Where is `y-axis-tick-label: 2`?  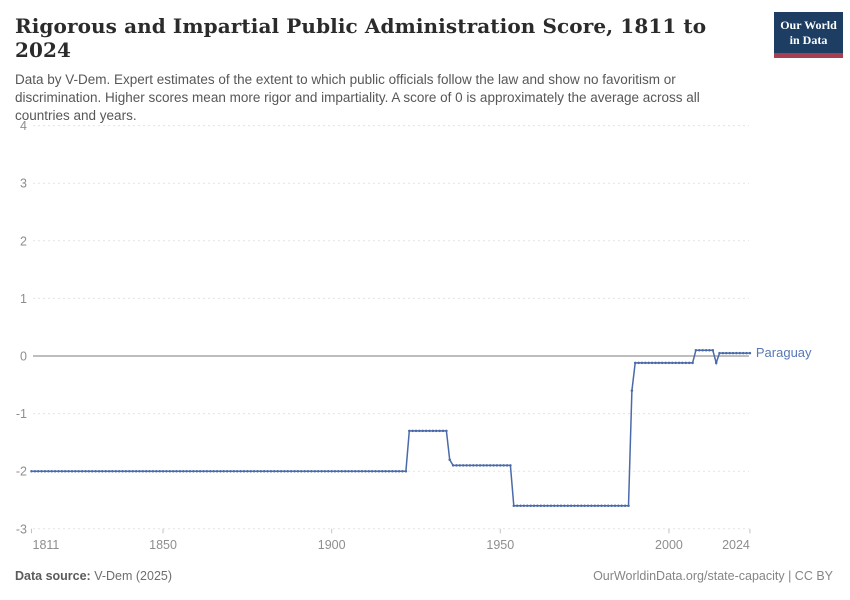
y-axis-tick-label: 2 is located at coordinates (23, 241).